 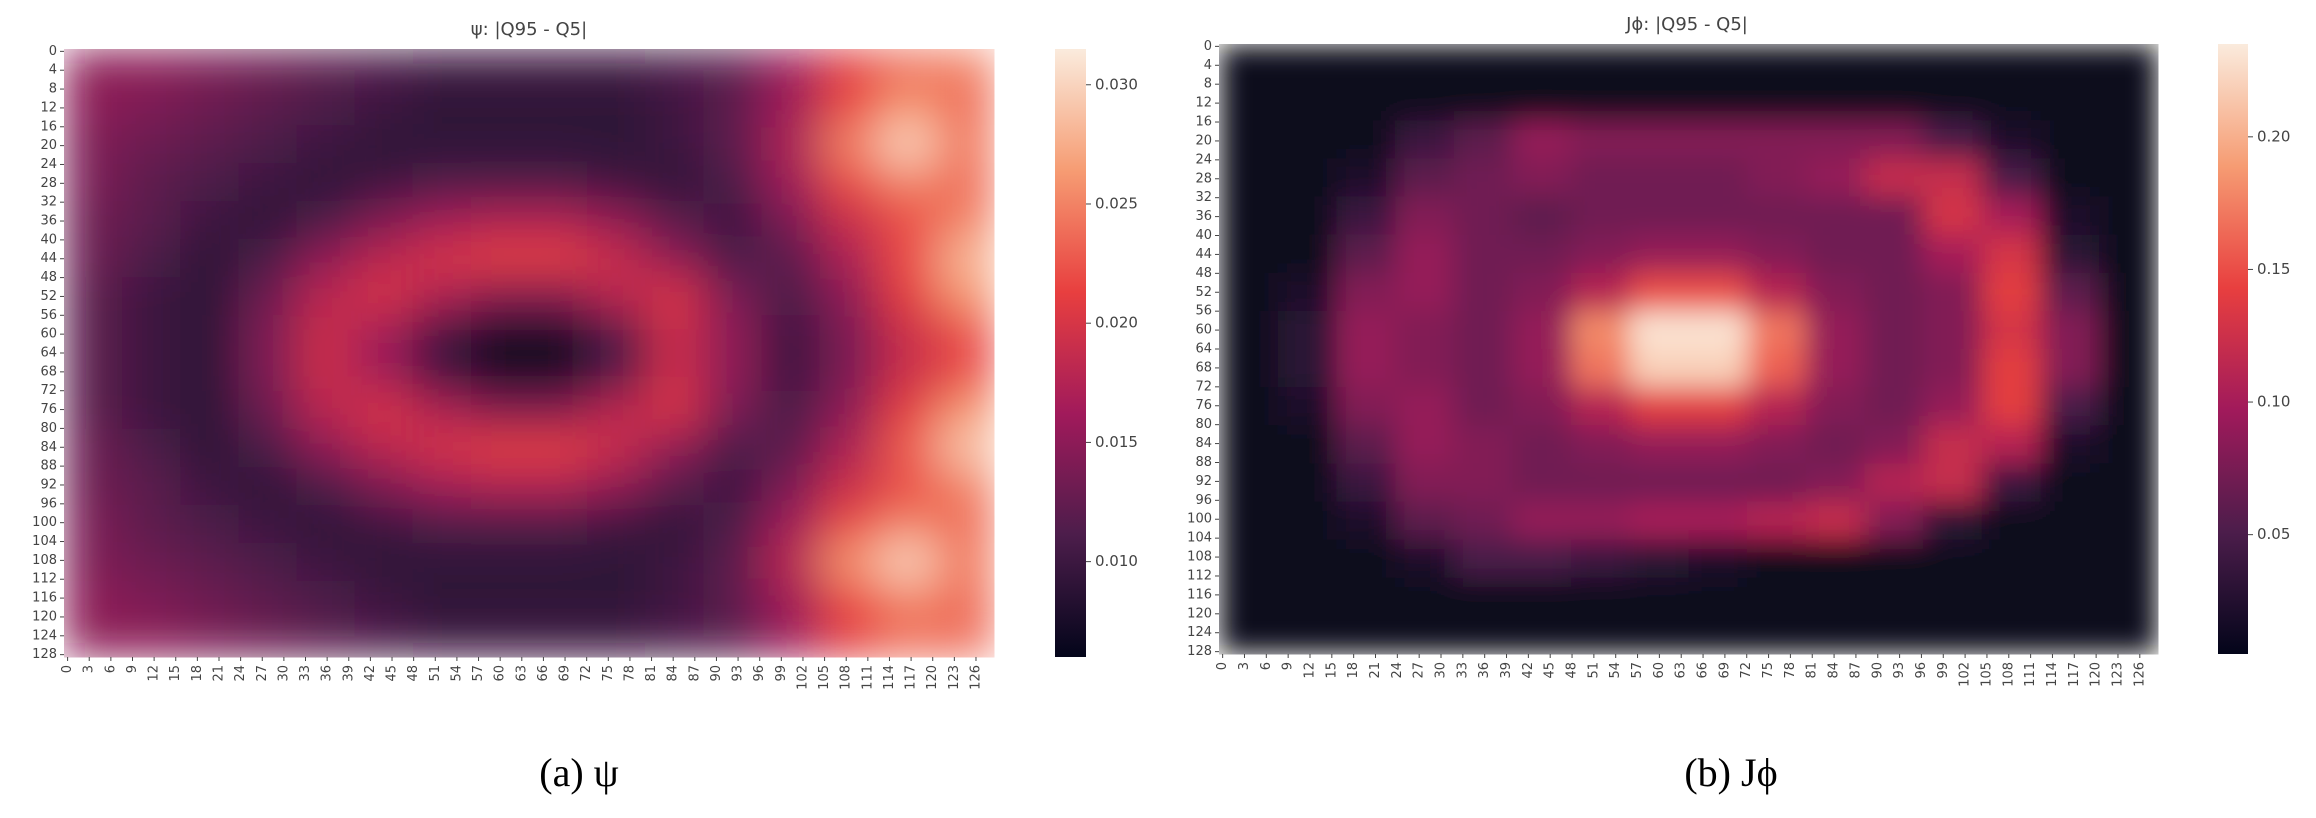 What do you see at coordinates (154, 673) in the screenshot?
I see `x-tick-label: 12` at bounding box center [154, 673].